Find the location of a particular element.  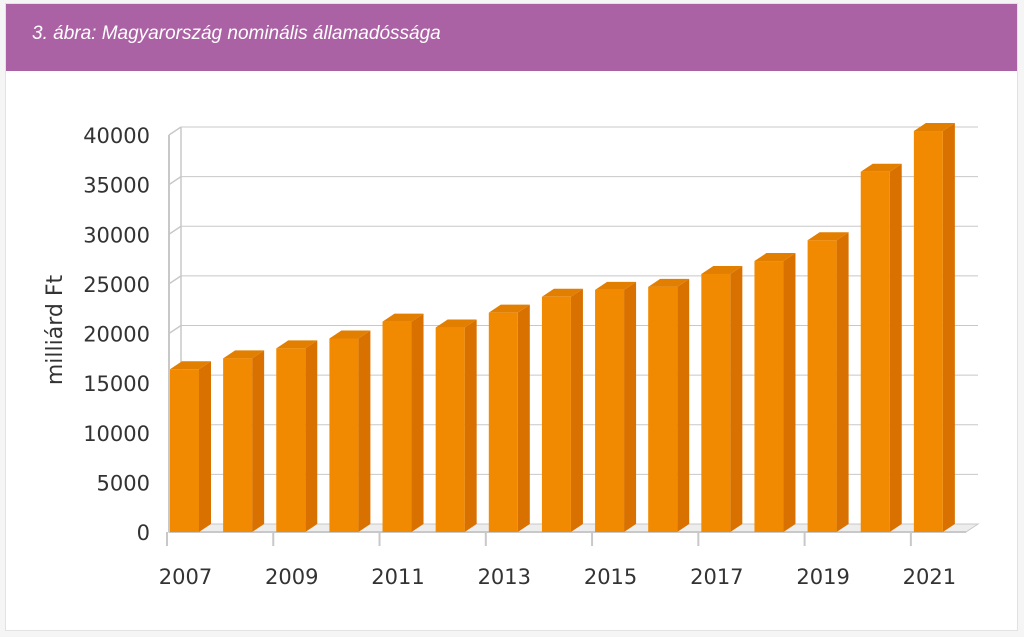

bar-2017 is located at coordinates (722, 398).